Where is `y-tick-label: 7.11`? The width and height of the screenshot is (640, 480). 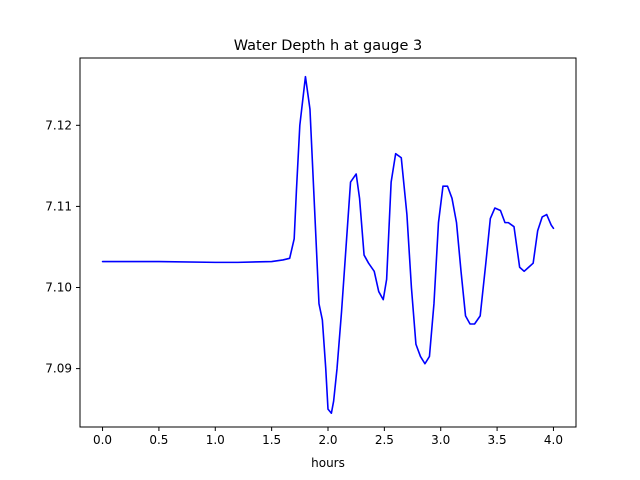
y-tick-label: 7.11 is located at coordinates (58, 206).